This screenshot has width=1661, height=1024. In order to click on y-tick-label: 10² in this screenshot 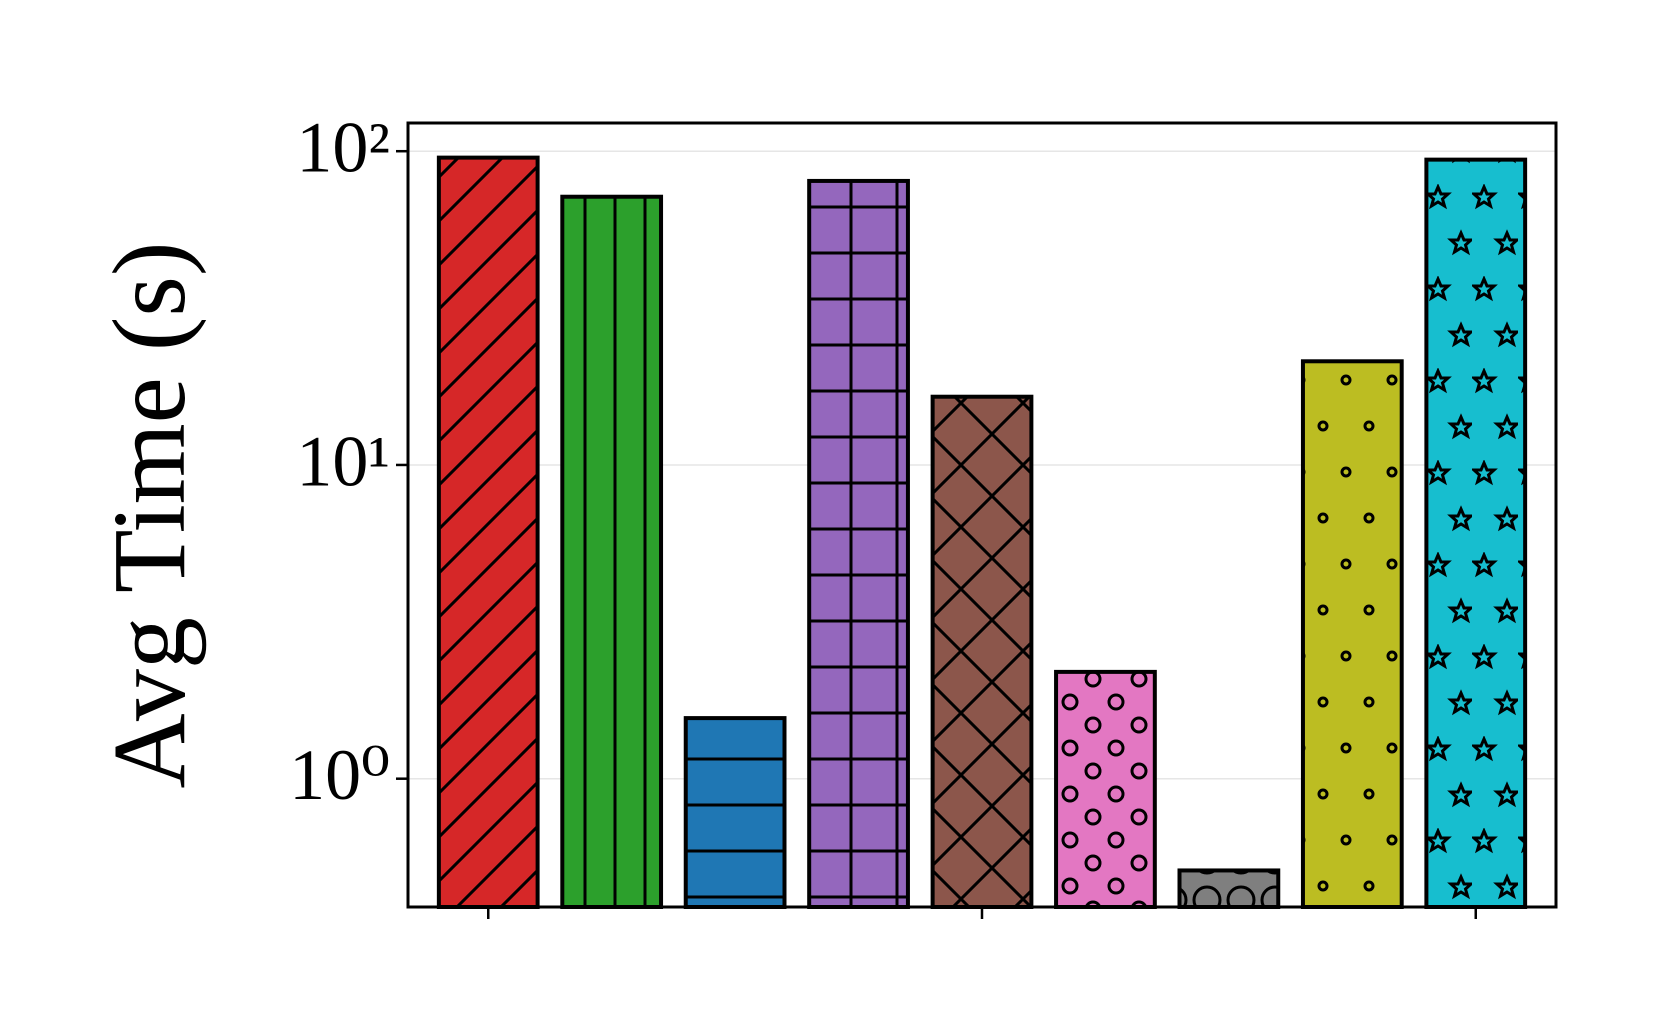, I will do `click(343, 148)`.